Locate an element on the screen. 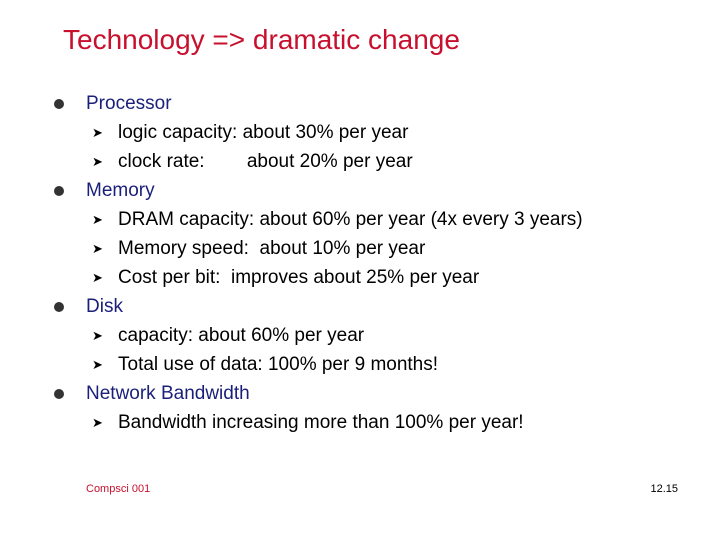  bullet-label: Network Bandwidth is located at coordinates (168, 393).